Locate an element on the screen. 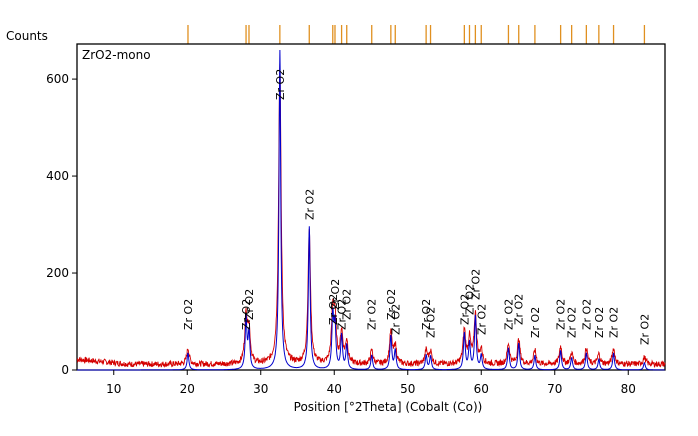 This screenshot has width=698, height=436. x-tick-label: 60 is located at coordinates (481, 389).